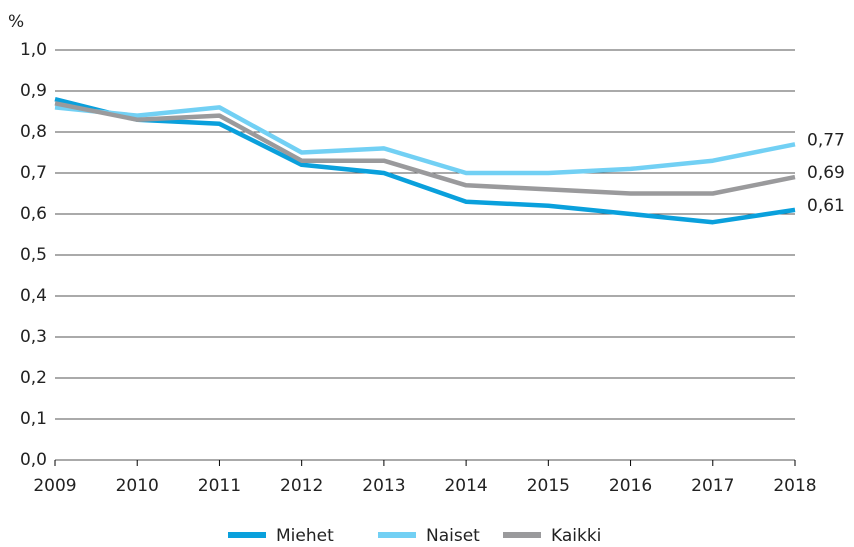  I want to click on y-tick-label: 0,8, so click(33, 132).